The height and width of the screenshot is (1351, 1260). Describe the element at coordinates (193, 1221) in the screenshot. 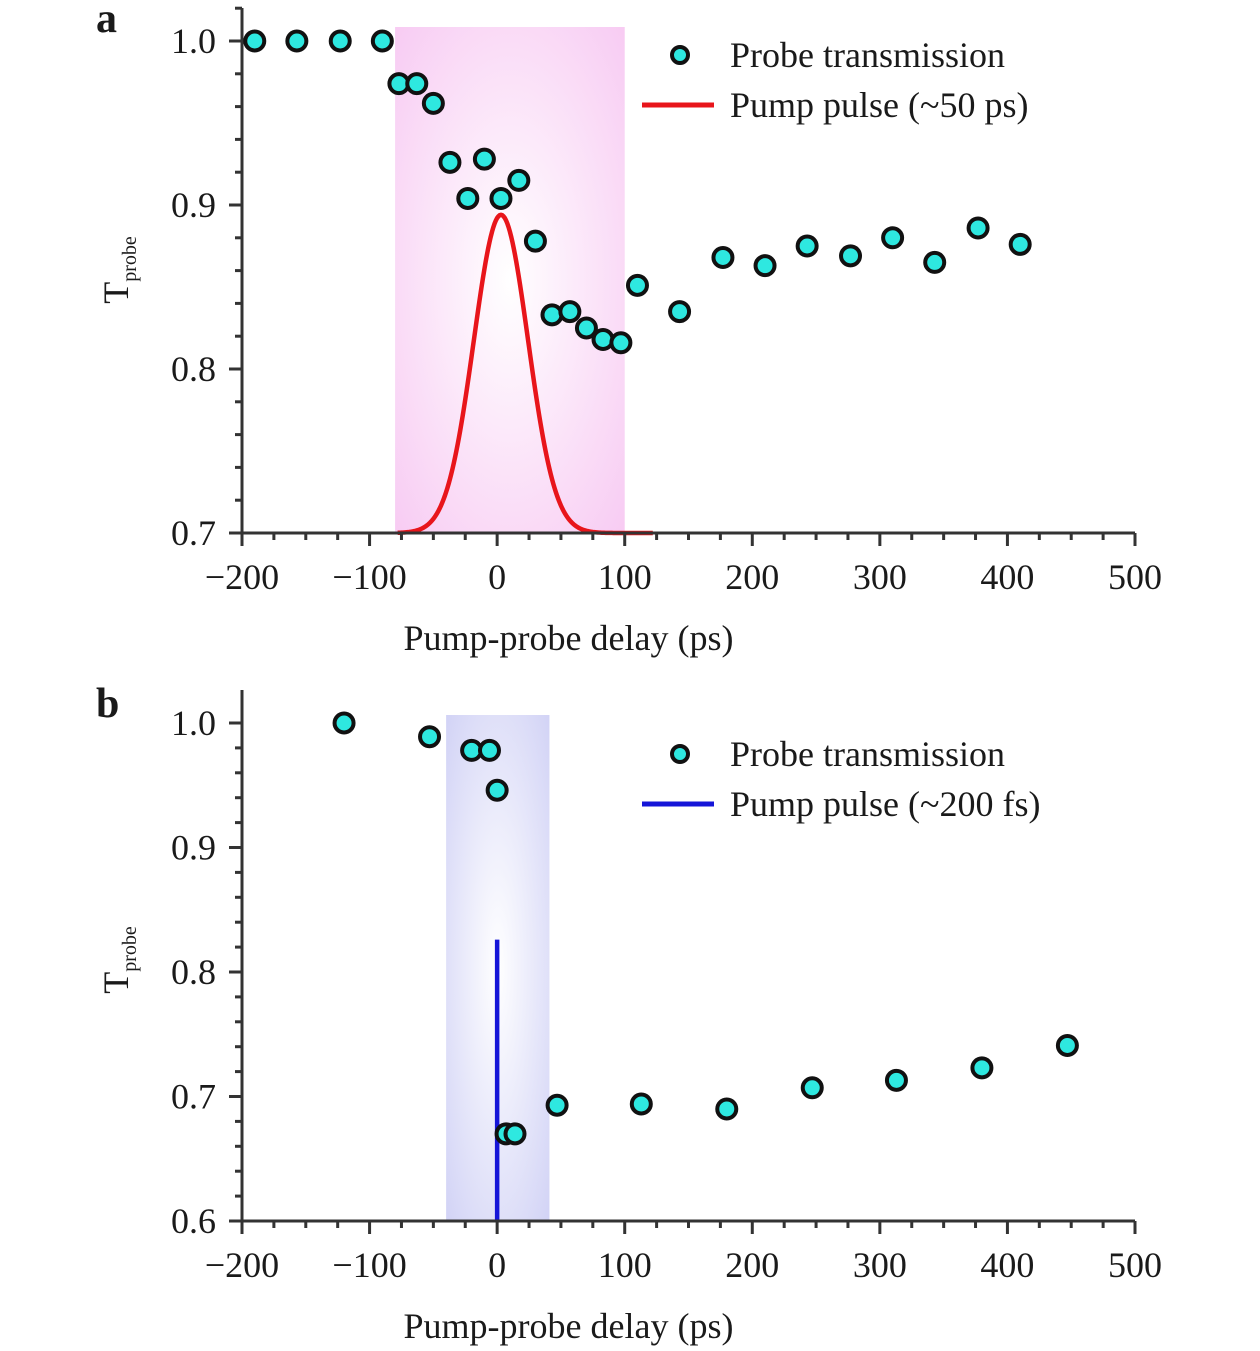

I see `y-tick-label: 0.6` at that location.